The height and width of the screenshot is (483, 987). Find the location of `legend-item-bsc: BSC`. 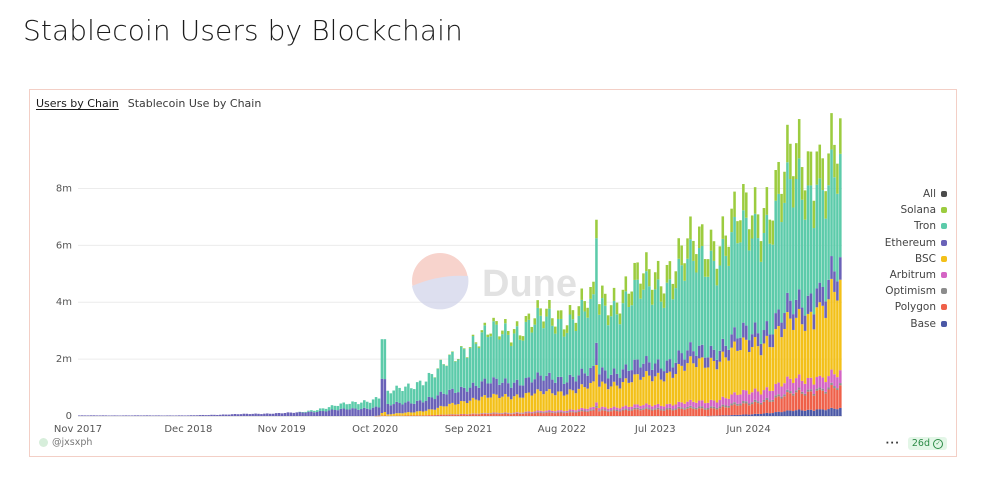

legend-item-bsc: BSC is located at coordinates (916, 259).